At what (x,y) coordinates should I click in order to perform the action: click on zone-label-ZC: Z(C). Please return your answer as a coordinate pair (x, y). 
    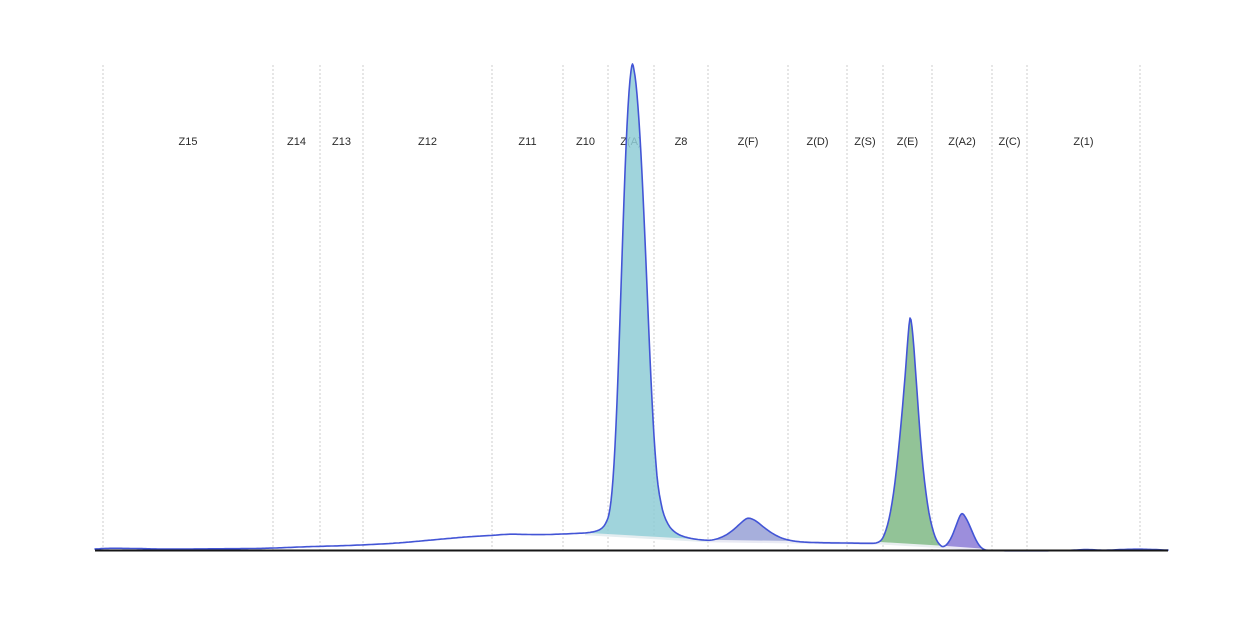
    Looking at the image, I should click on (1010, 142).